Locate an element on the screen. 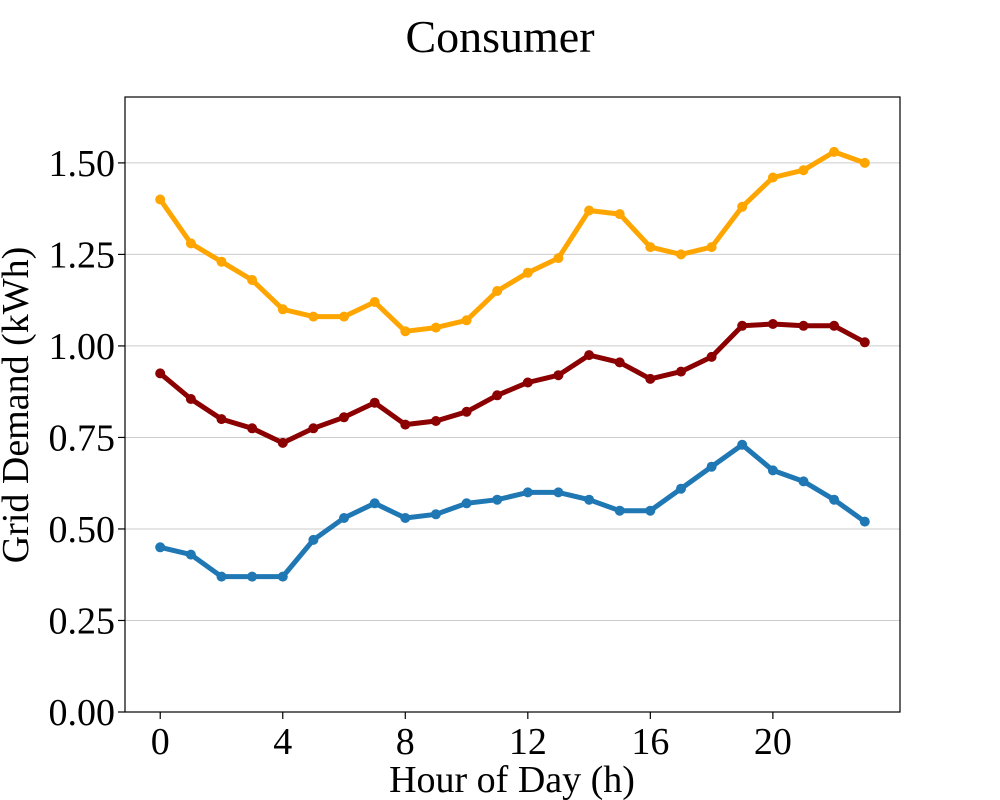 The width and height of the screenshot is (1000, 800). y-tick-label: 0.00 is located at coordinates (82, 713).